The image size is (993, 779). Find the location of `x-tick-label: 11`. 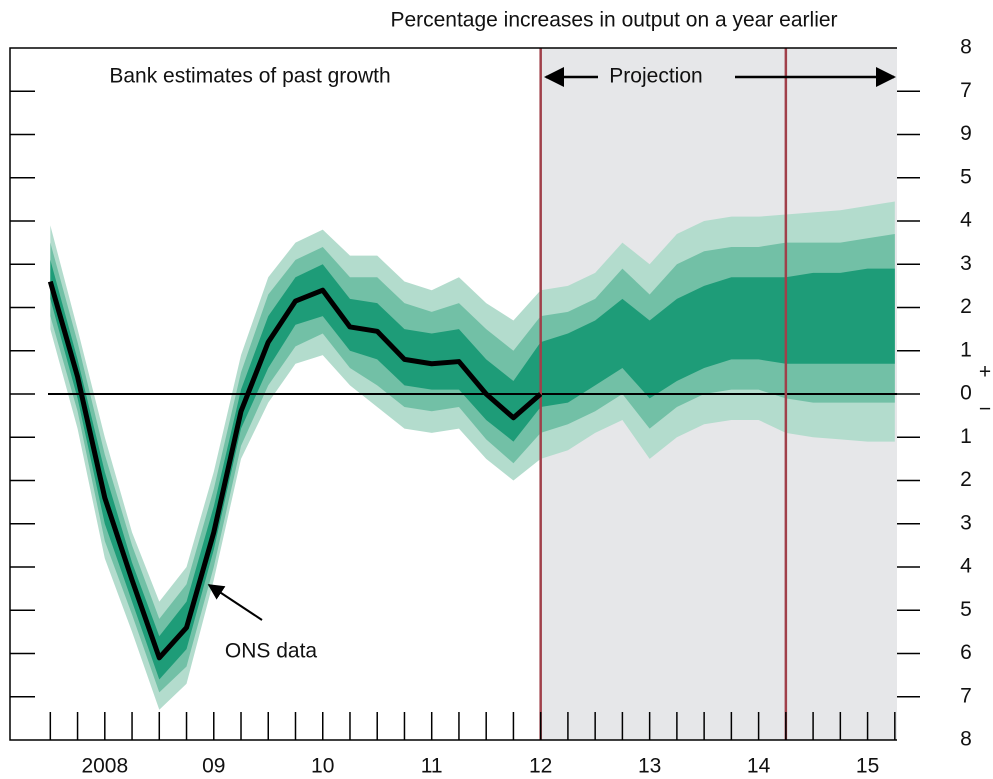

x-tick-label: 11 is located at coordinates (432, 766).